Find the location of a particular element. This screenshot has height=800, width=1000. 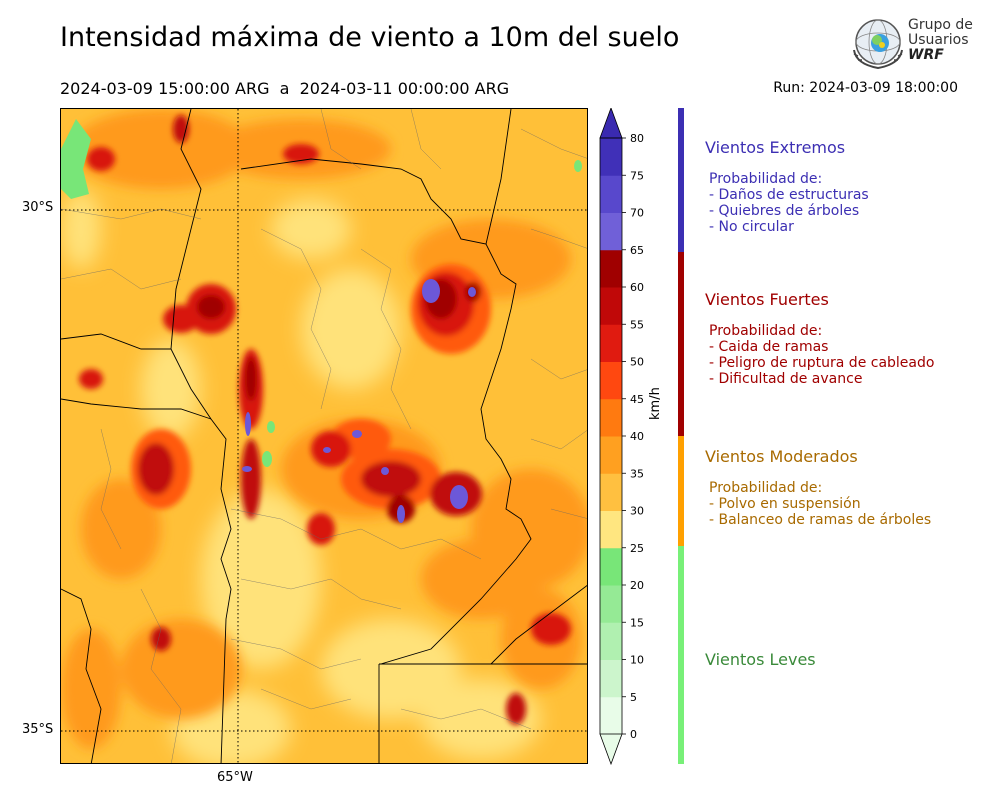

colorbar-scale: 0 5 10 15 20 25 30 35 40 45 50 55 60 65 70 75 80 is located at coordinates (621, 436).